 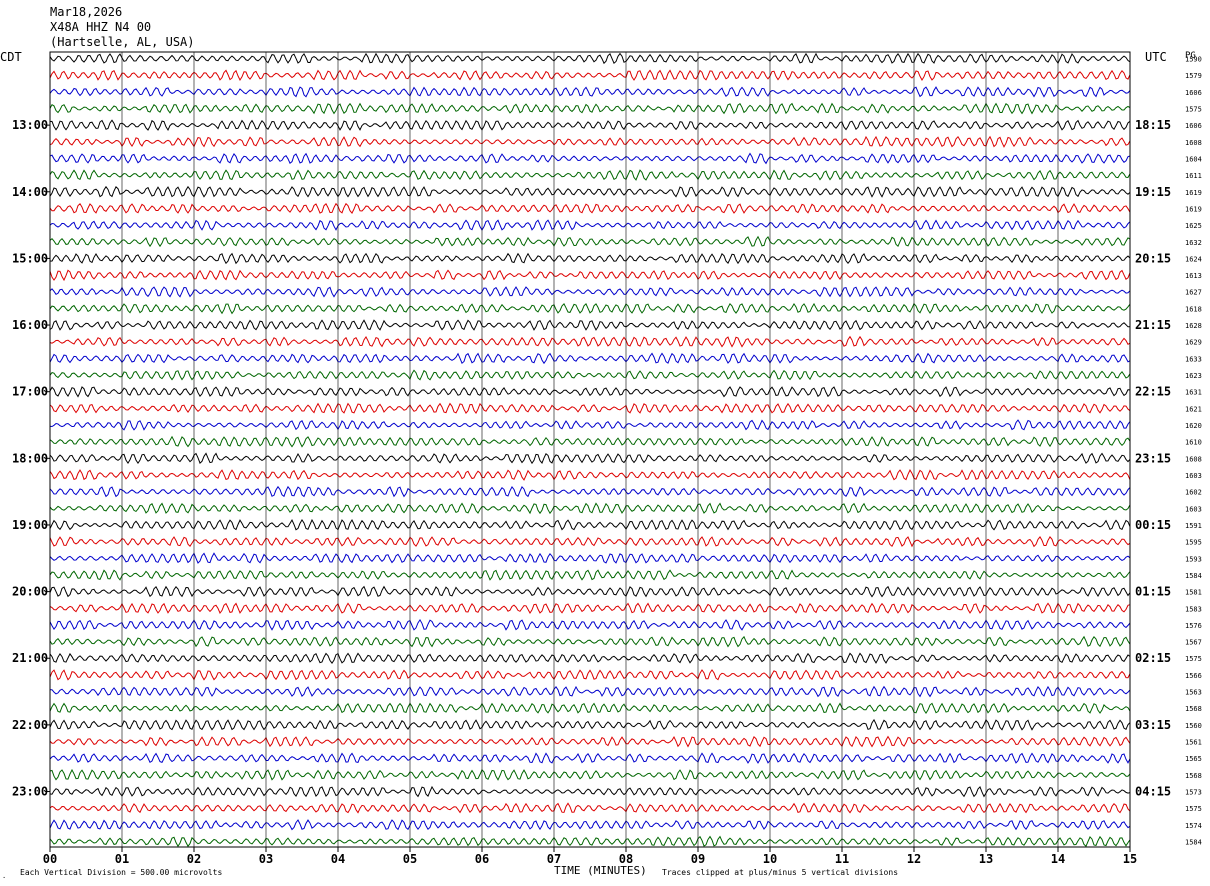 What do you see at coordinates (1193, 643) in the screenshot?
I see `trace-value-label: 1567` at bounding box center [1193, 643].